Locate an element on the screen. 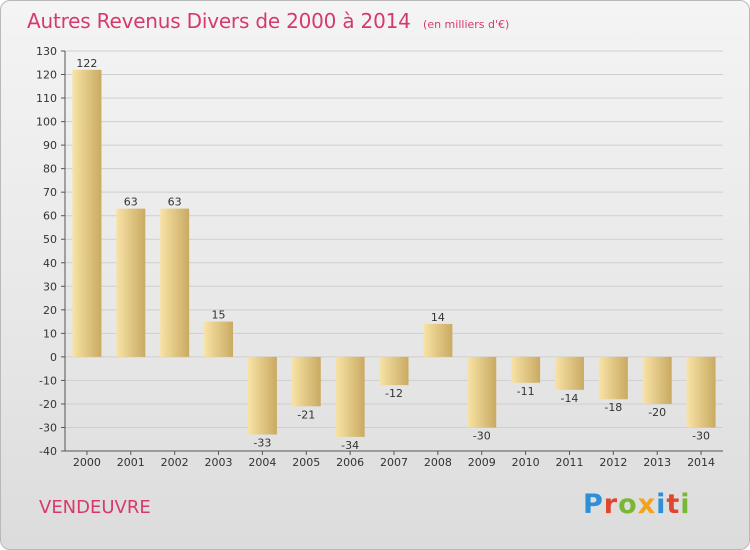  y-tick-label: 80 is located at coordinates (50, 169).